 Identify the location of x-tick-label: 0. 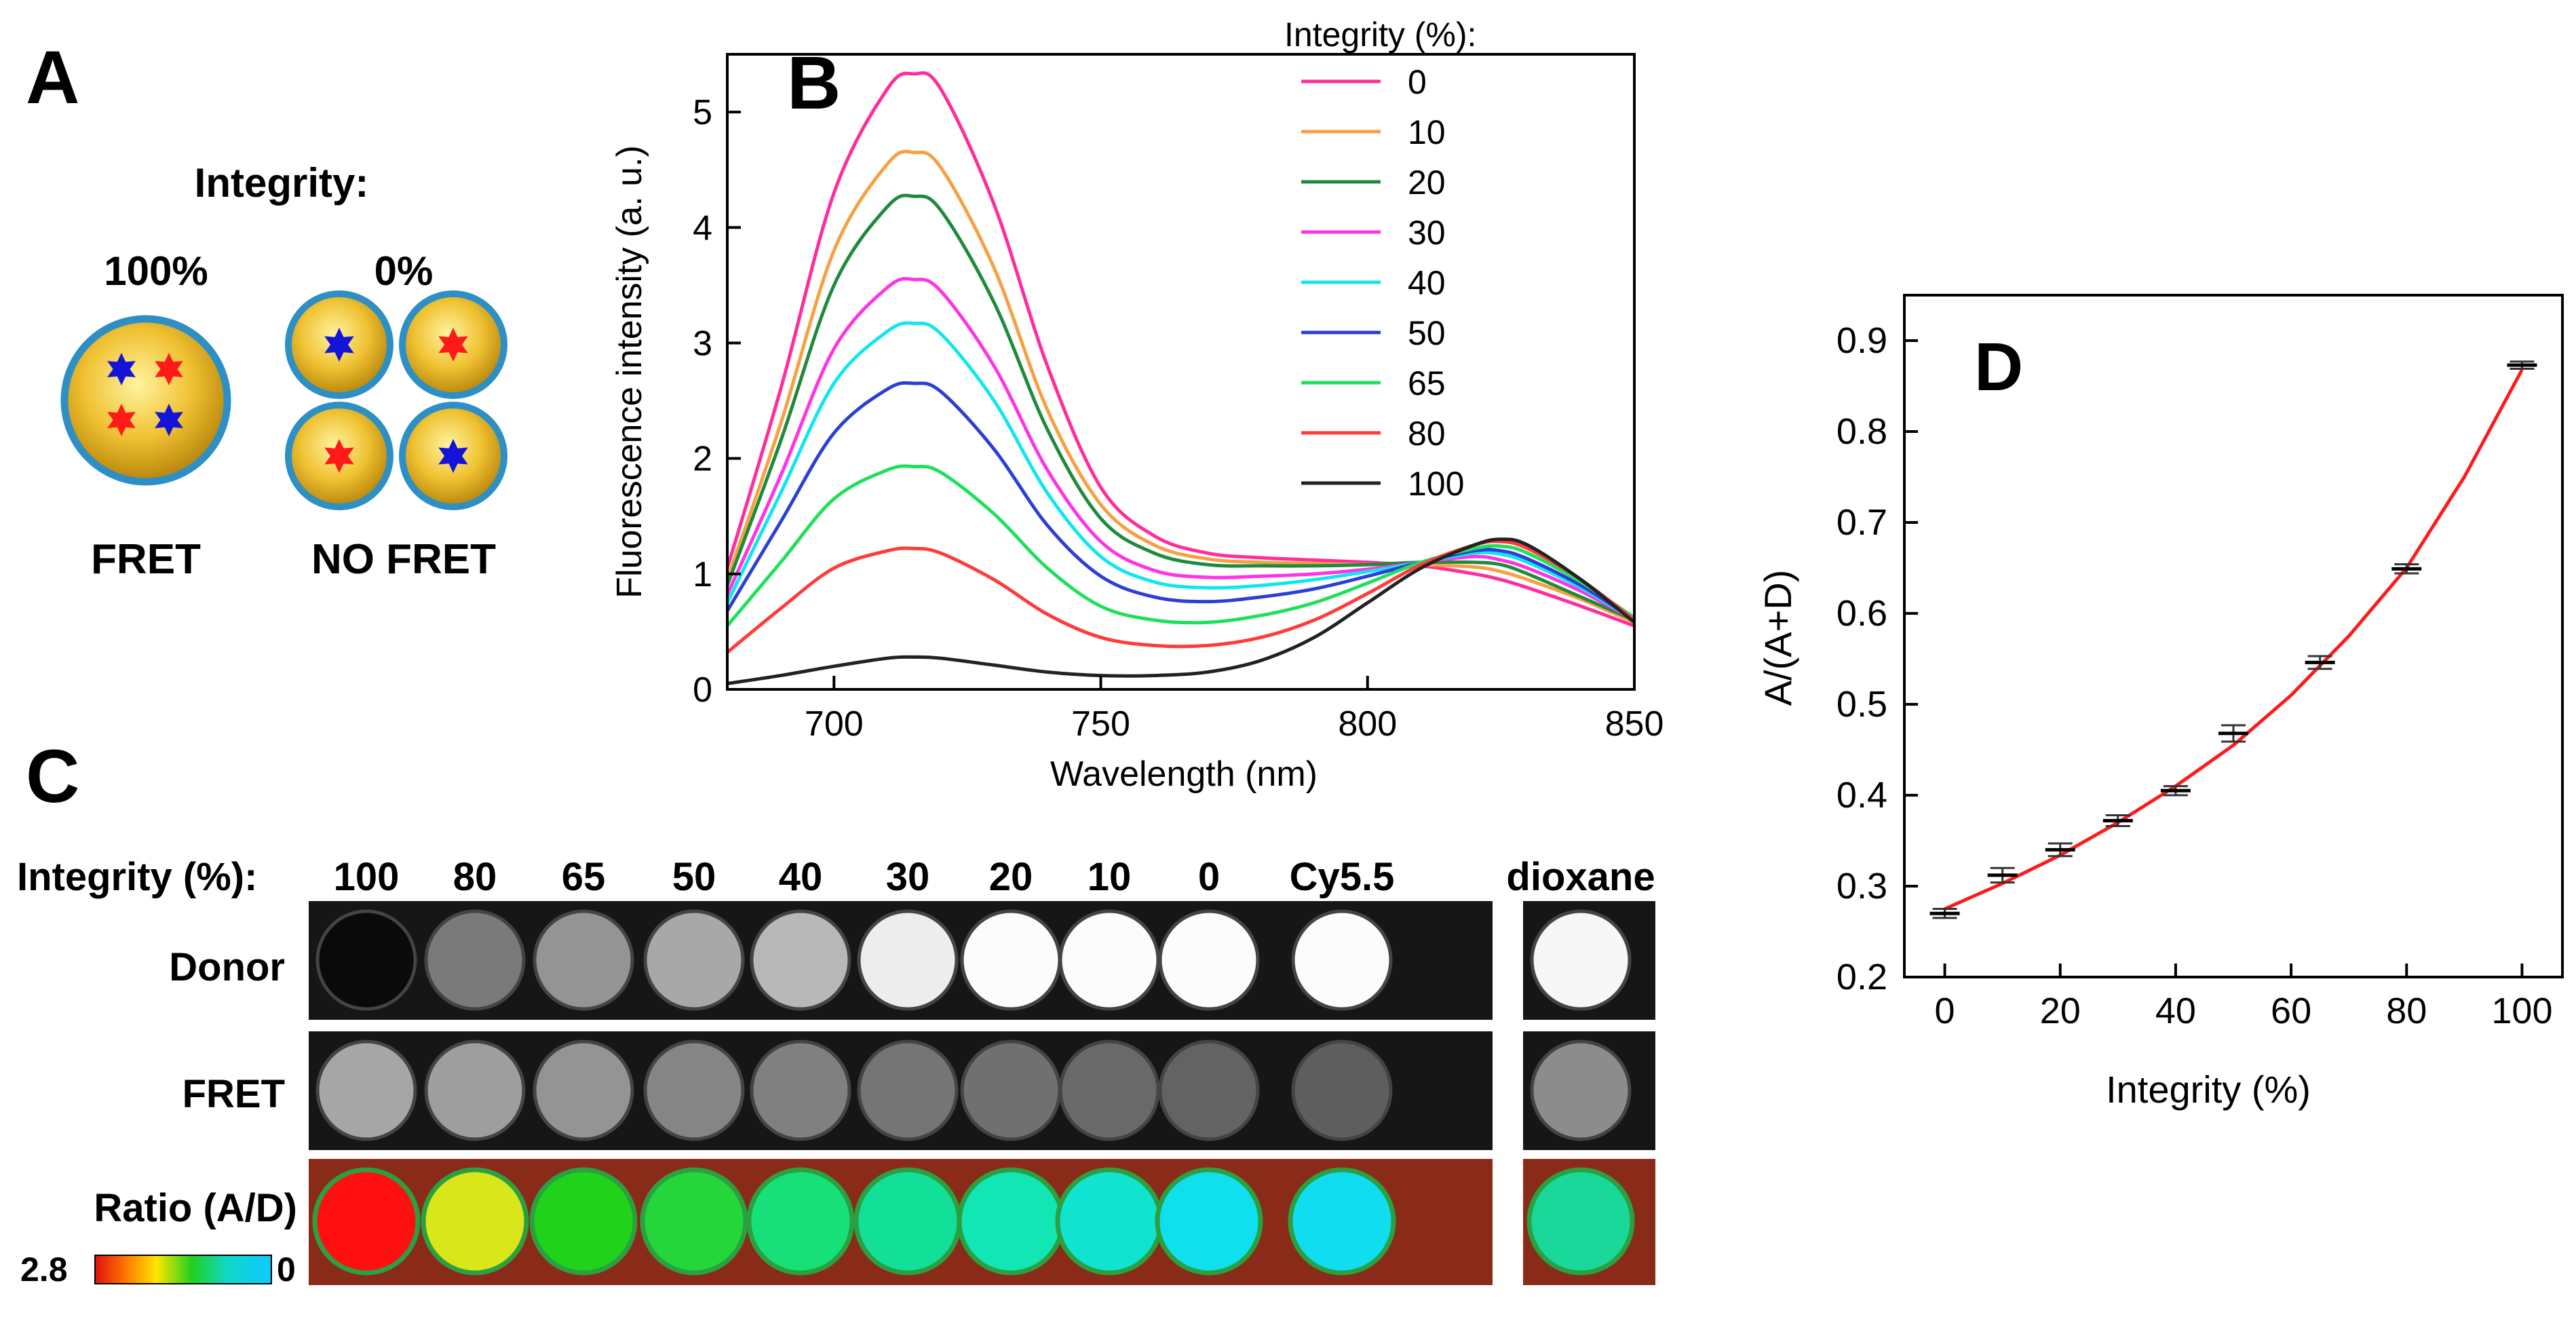
(1945, 1011).